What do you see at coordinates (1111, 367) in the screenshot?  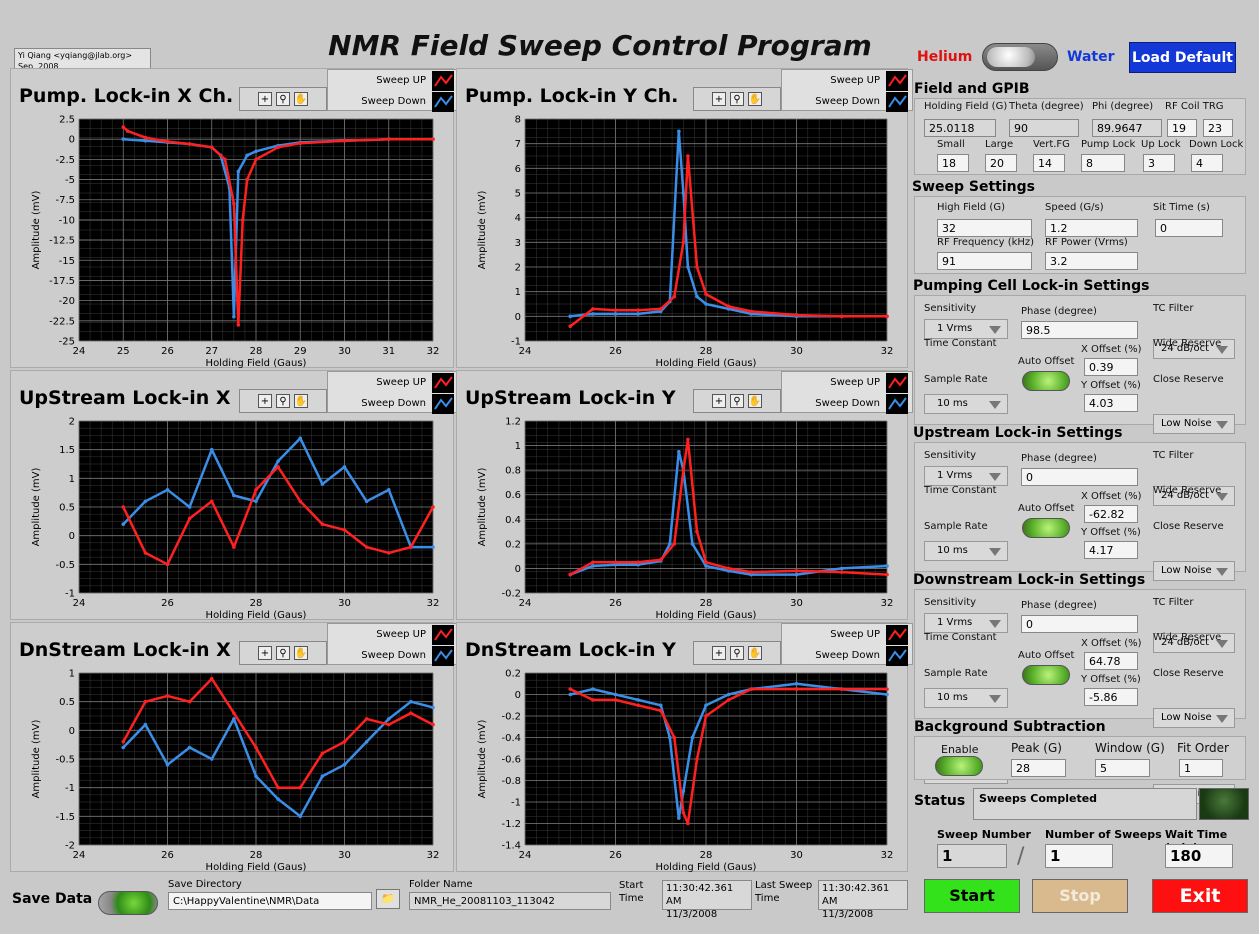 I see `pump-lockin-x-offset-input: 0.39` at bounding box center [1111, 367].